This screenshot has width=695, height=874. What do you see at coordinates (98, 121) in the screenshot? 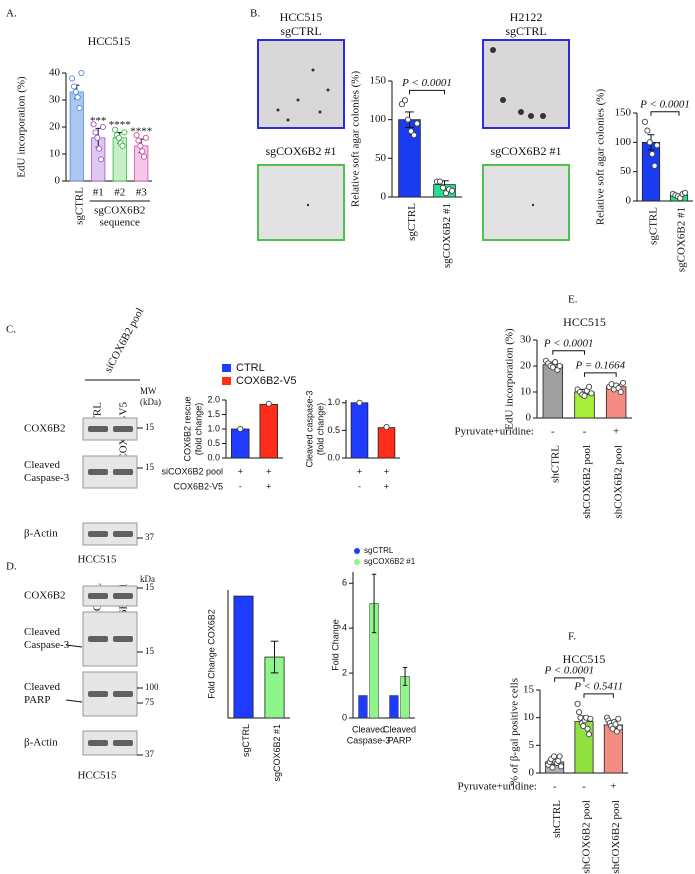
I see `significance: ***` at bounding box center [98, 121].